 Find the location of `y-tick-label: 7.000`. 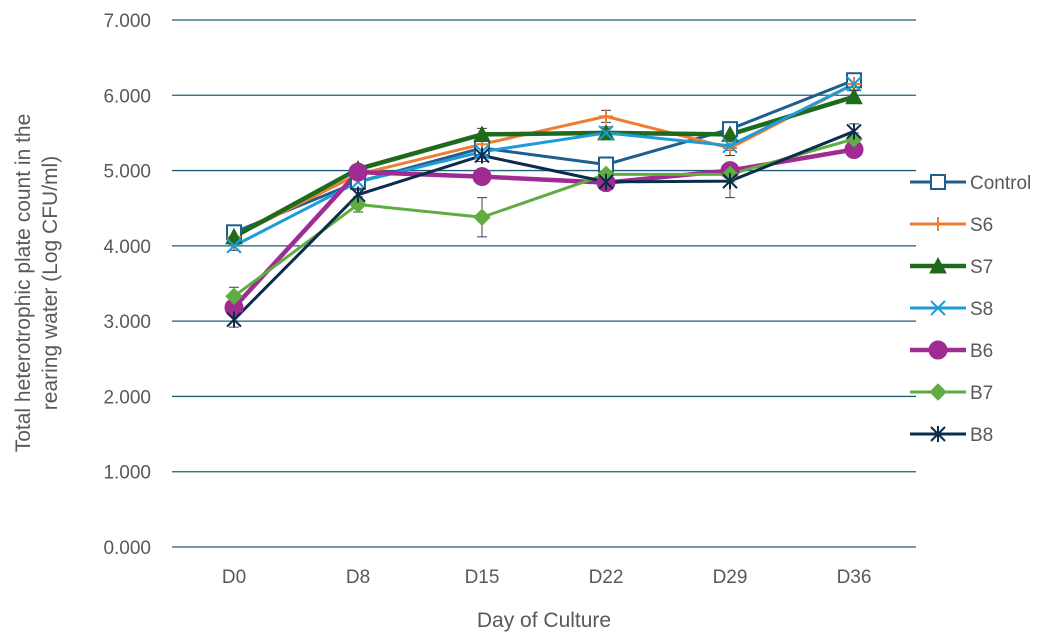

y-tick-label: 7.000 is located at coordinates (127, 21).